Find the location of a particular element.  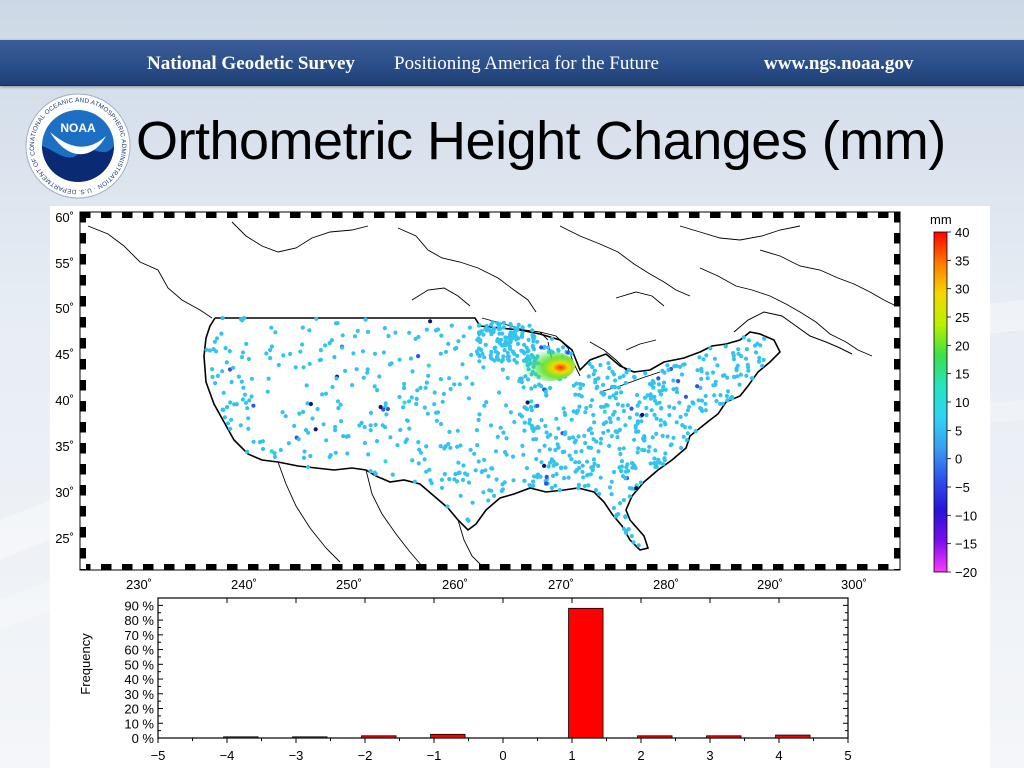

colorbar-tick-label: 5 is located at coordinates (958, 430).